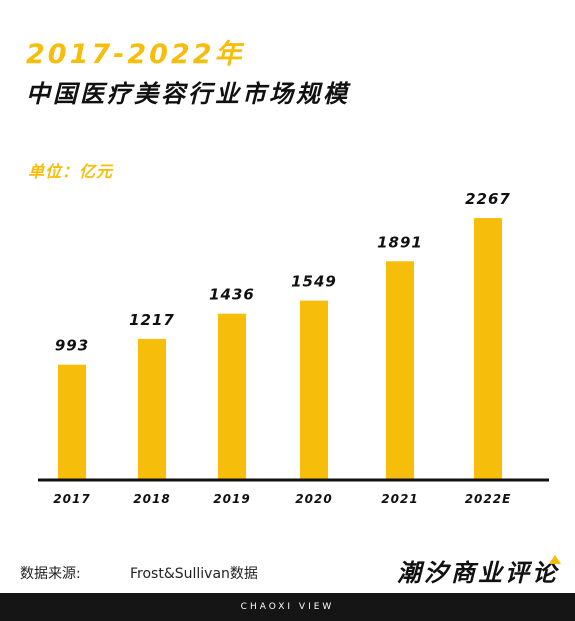  Describe the element at coordinates (488, 499) in the screenshot. I see `x-tick-2022E: 2022E` at that location.